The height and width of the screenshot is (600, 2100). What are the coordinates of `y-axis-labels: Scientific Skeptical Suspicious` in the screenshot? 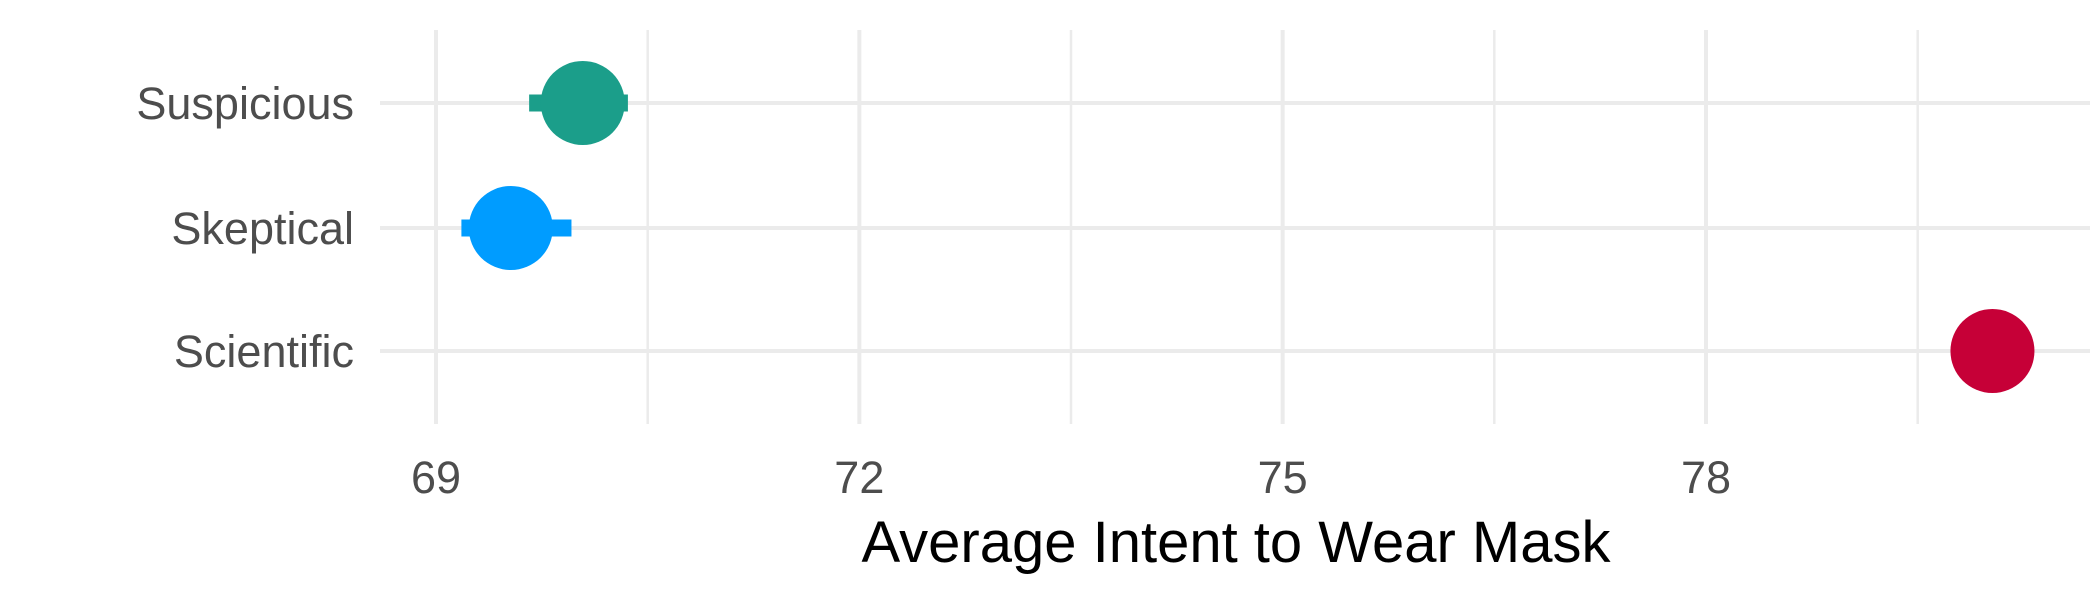 It's located at (245, 227).